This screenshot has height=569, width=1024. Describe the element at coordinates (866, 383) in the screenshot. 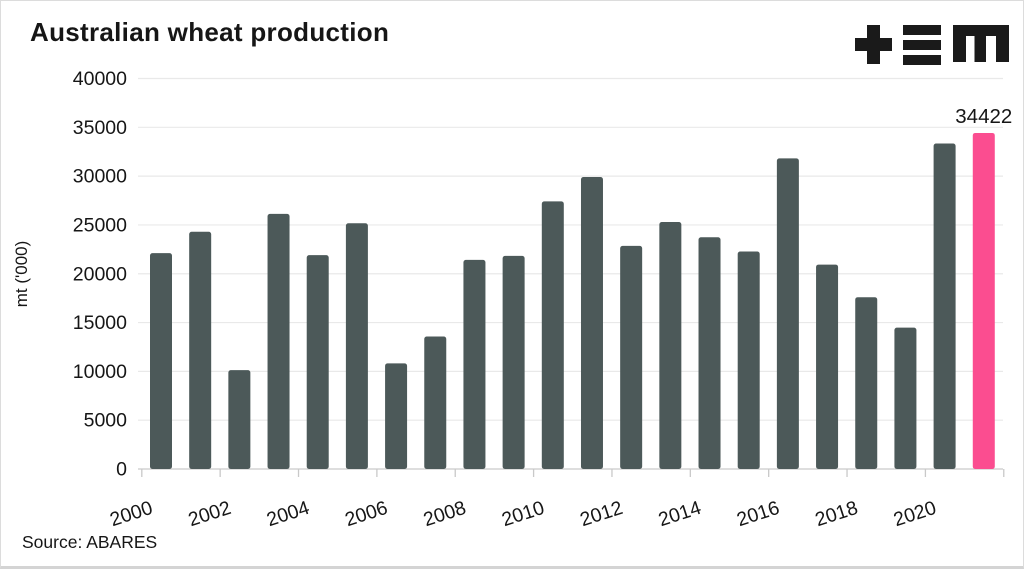

I see `bar-2018` at that location.